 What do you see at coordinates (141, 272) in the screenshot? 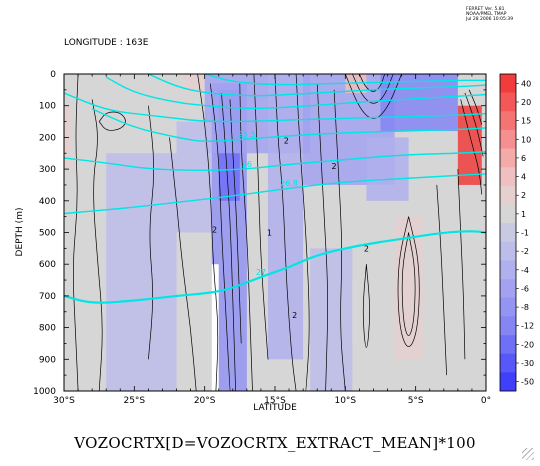
I see `field-westward-deep-27S` at bounding box center [141, 272].